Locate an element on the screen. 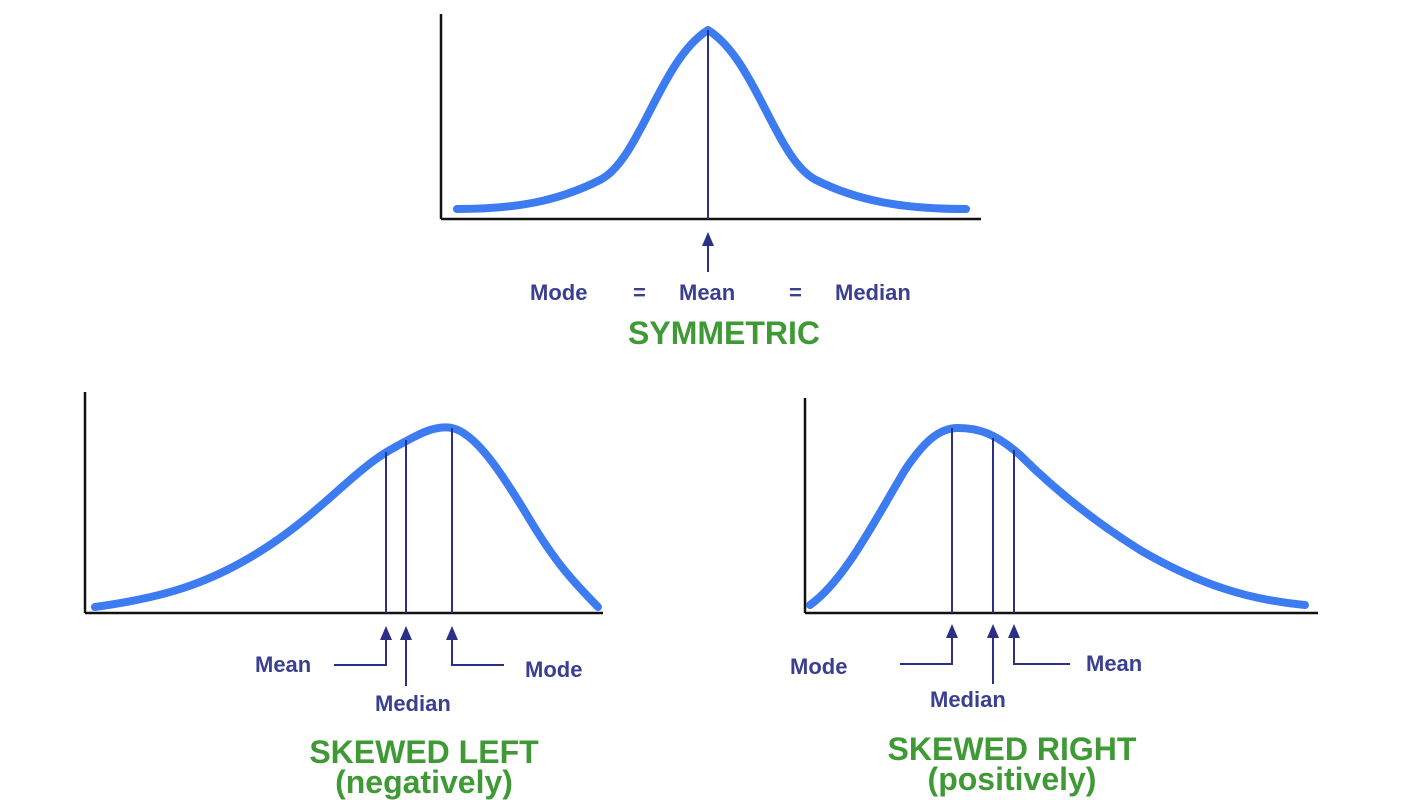 The image size is (1408, 800). right-subtitle: (positively) is located at coordinates (1012, 779).